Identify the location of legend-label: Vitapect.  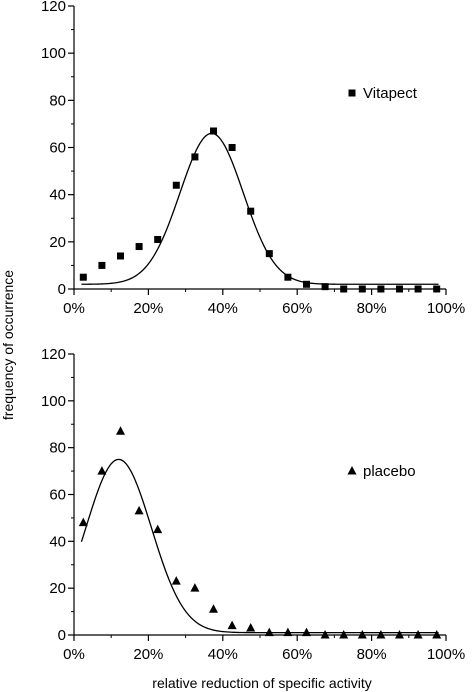
(390, 93).